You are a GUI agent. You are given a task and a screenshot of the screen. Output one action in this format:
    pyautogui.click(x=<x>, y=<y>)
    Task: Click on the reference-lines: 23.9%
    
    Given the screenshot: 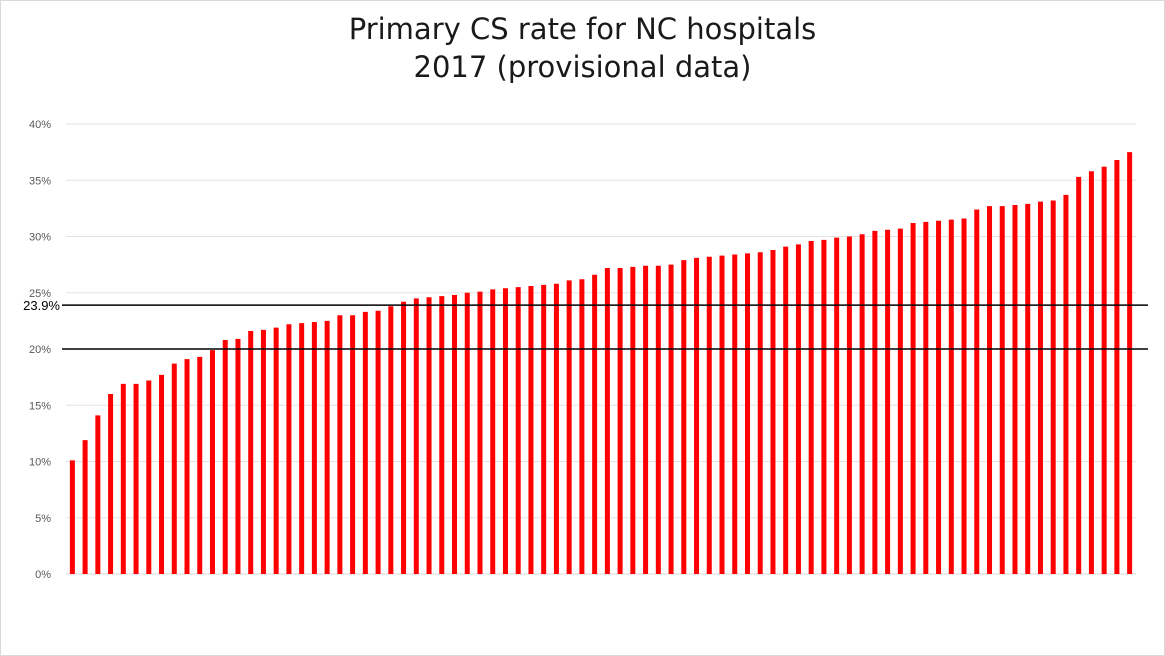 What is the action you would take?
    pyautogui.click(x=585, y=324)
    